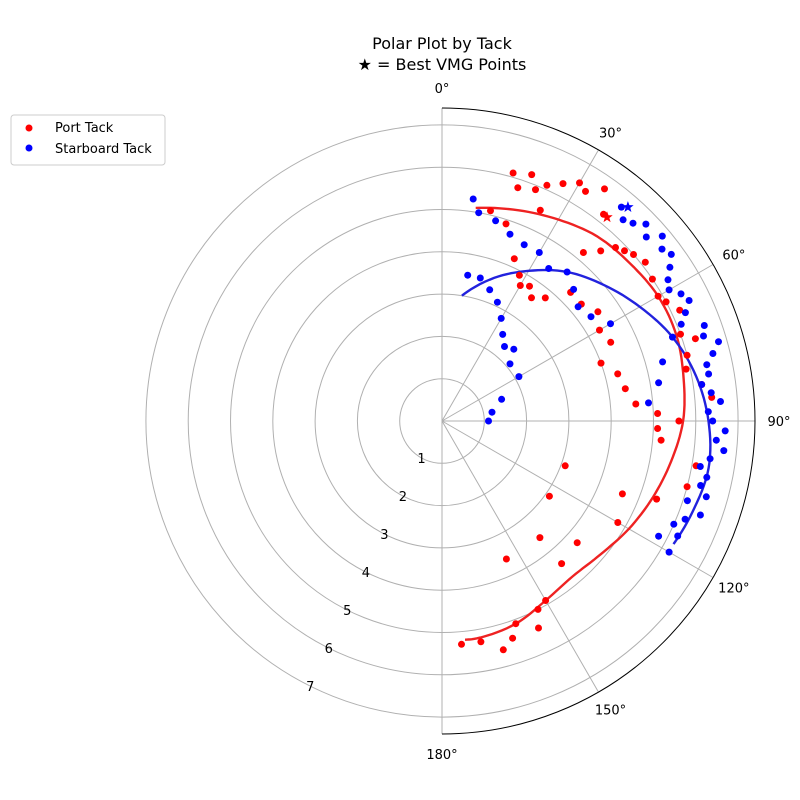 This screenshot has width=800, height=800. What do you see at coordinates (29, 148) in the screenshot?
I see `legend-marker-starboard` at bounding box center [29, 148].